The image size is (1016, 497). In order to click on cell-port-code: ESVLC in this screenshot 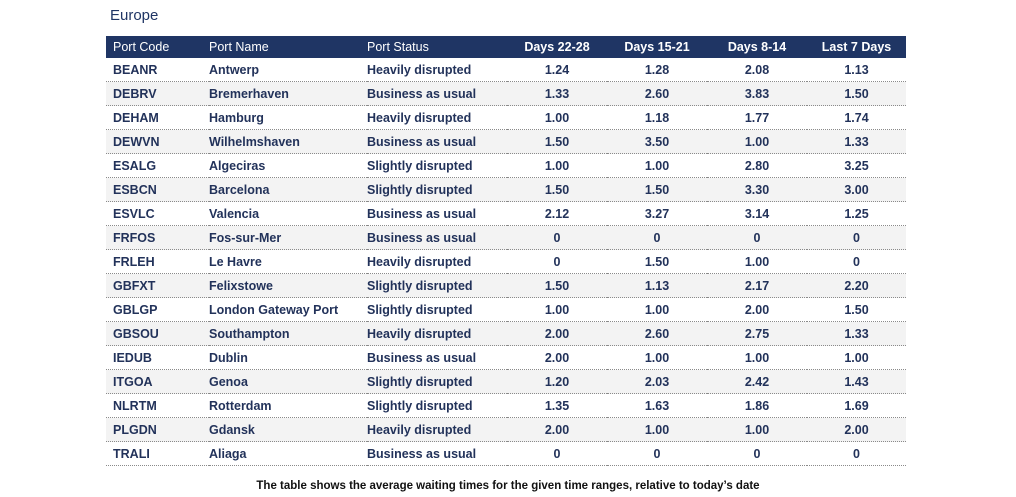, I will do `click(157, 213)`.